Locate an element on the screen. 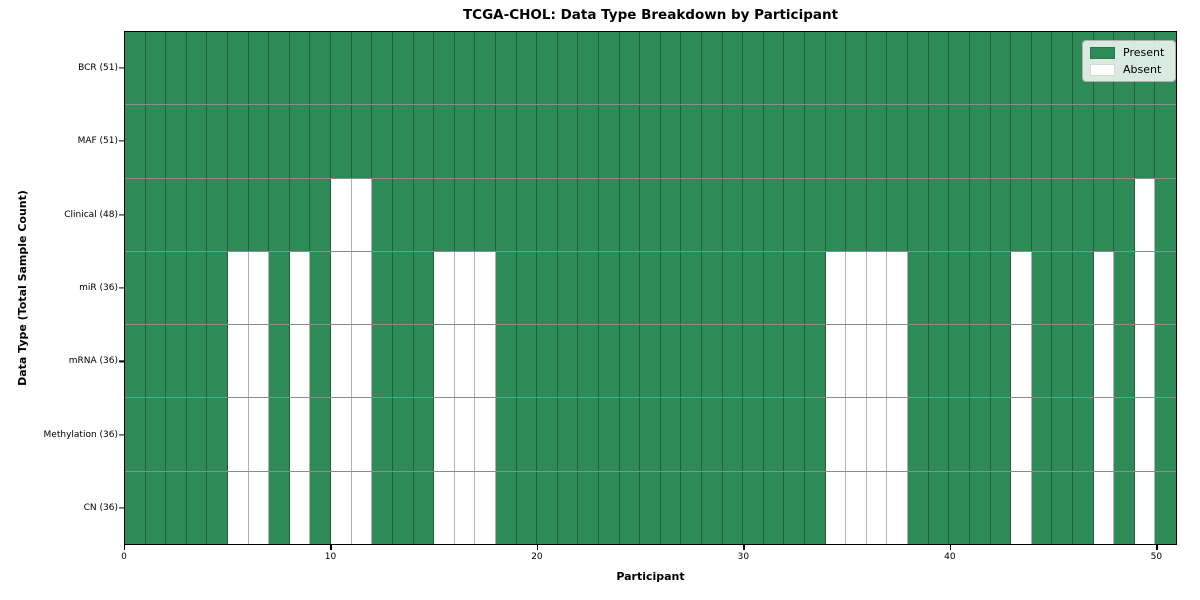 The image size is (1200, 600). cell-cn-p6-absent is located at coordinates (259, 507).